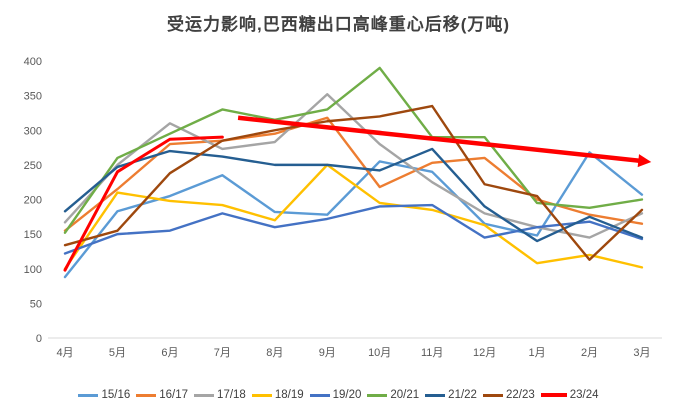  What do you see at coordinates (536, 353) in the screenshot?
I see `x-tick-label: 1月` at bounding box center [536, 353].